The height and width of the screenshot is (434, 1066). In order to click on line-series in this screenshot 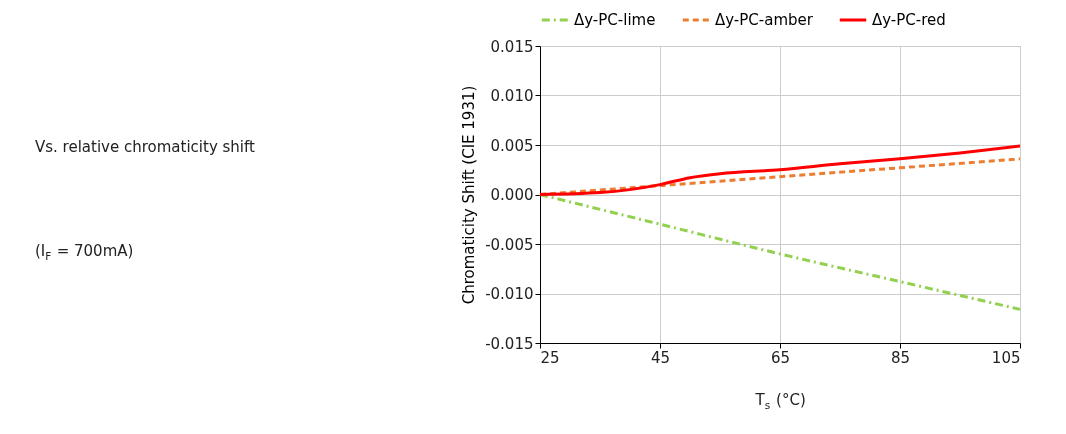, I will do `click(780, 170)`.